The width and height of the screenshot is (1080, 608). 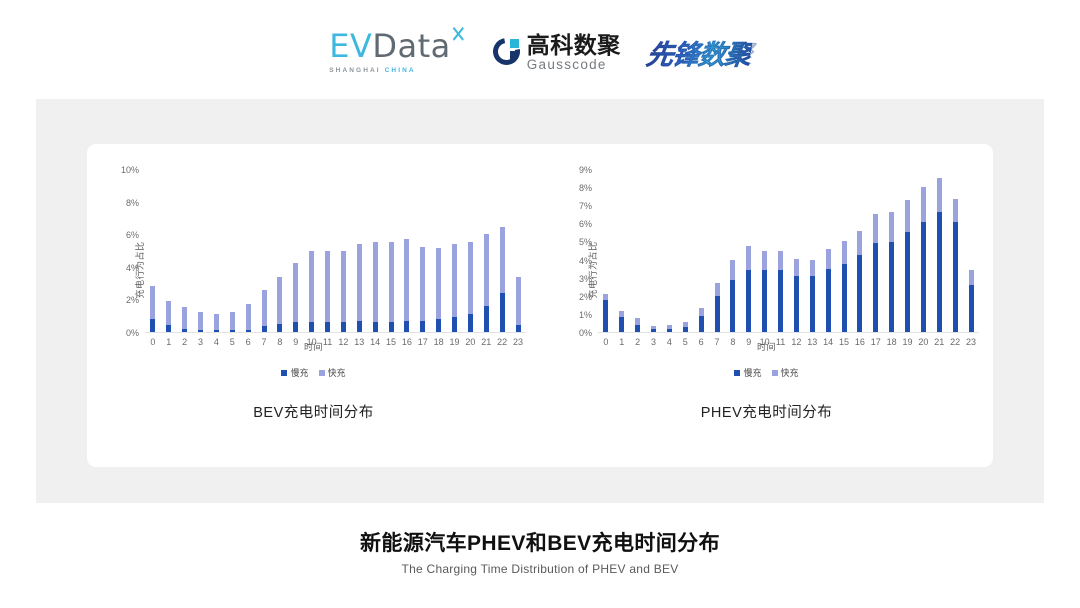 I want to click on x-axis-tick-15: 15, so click(x=391, y=342).